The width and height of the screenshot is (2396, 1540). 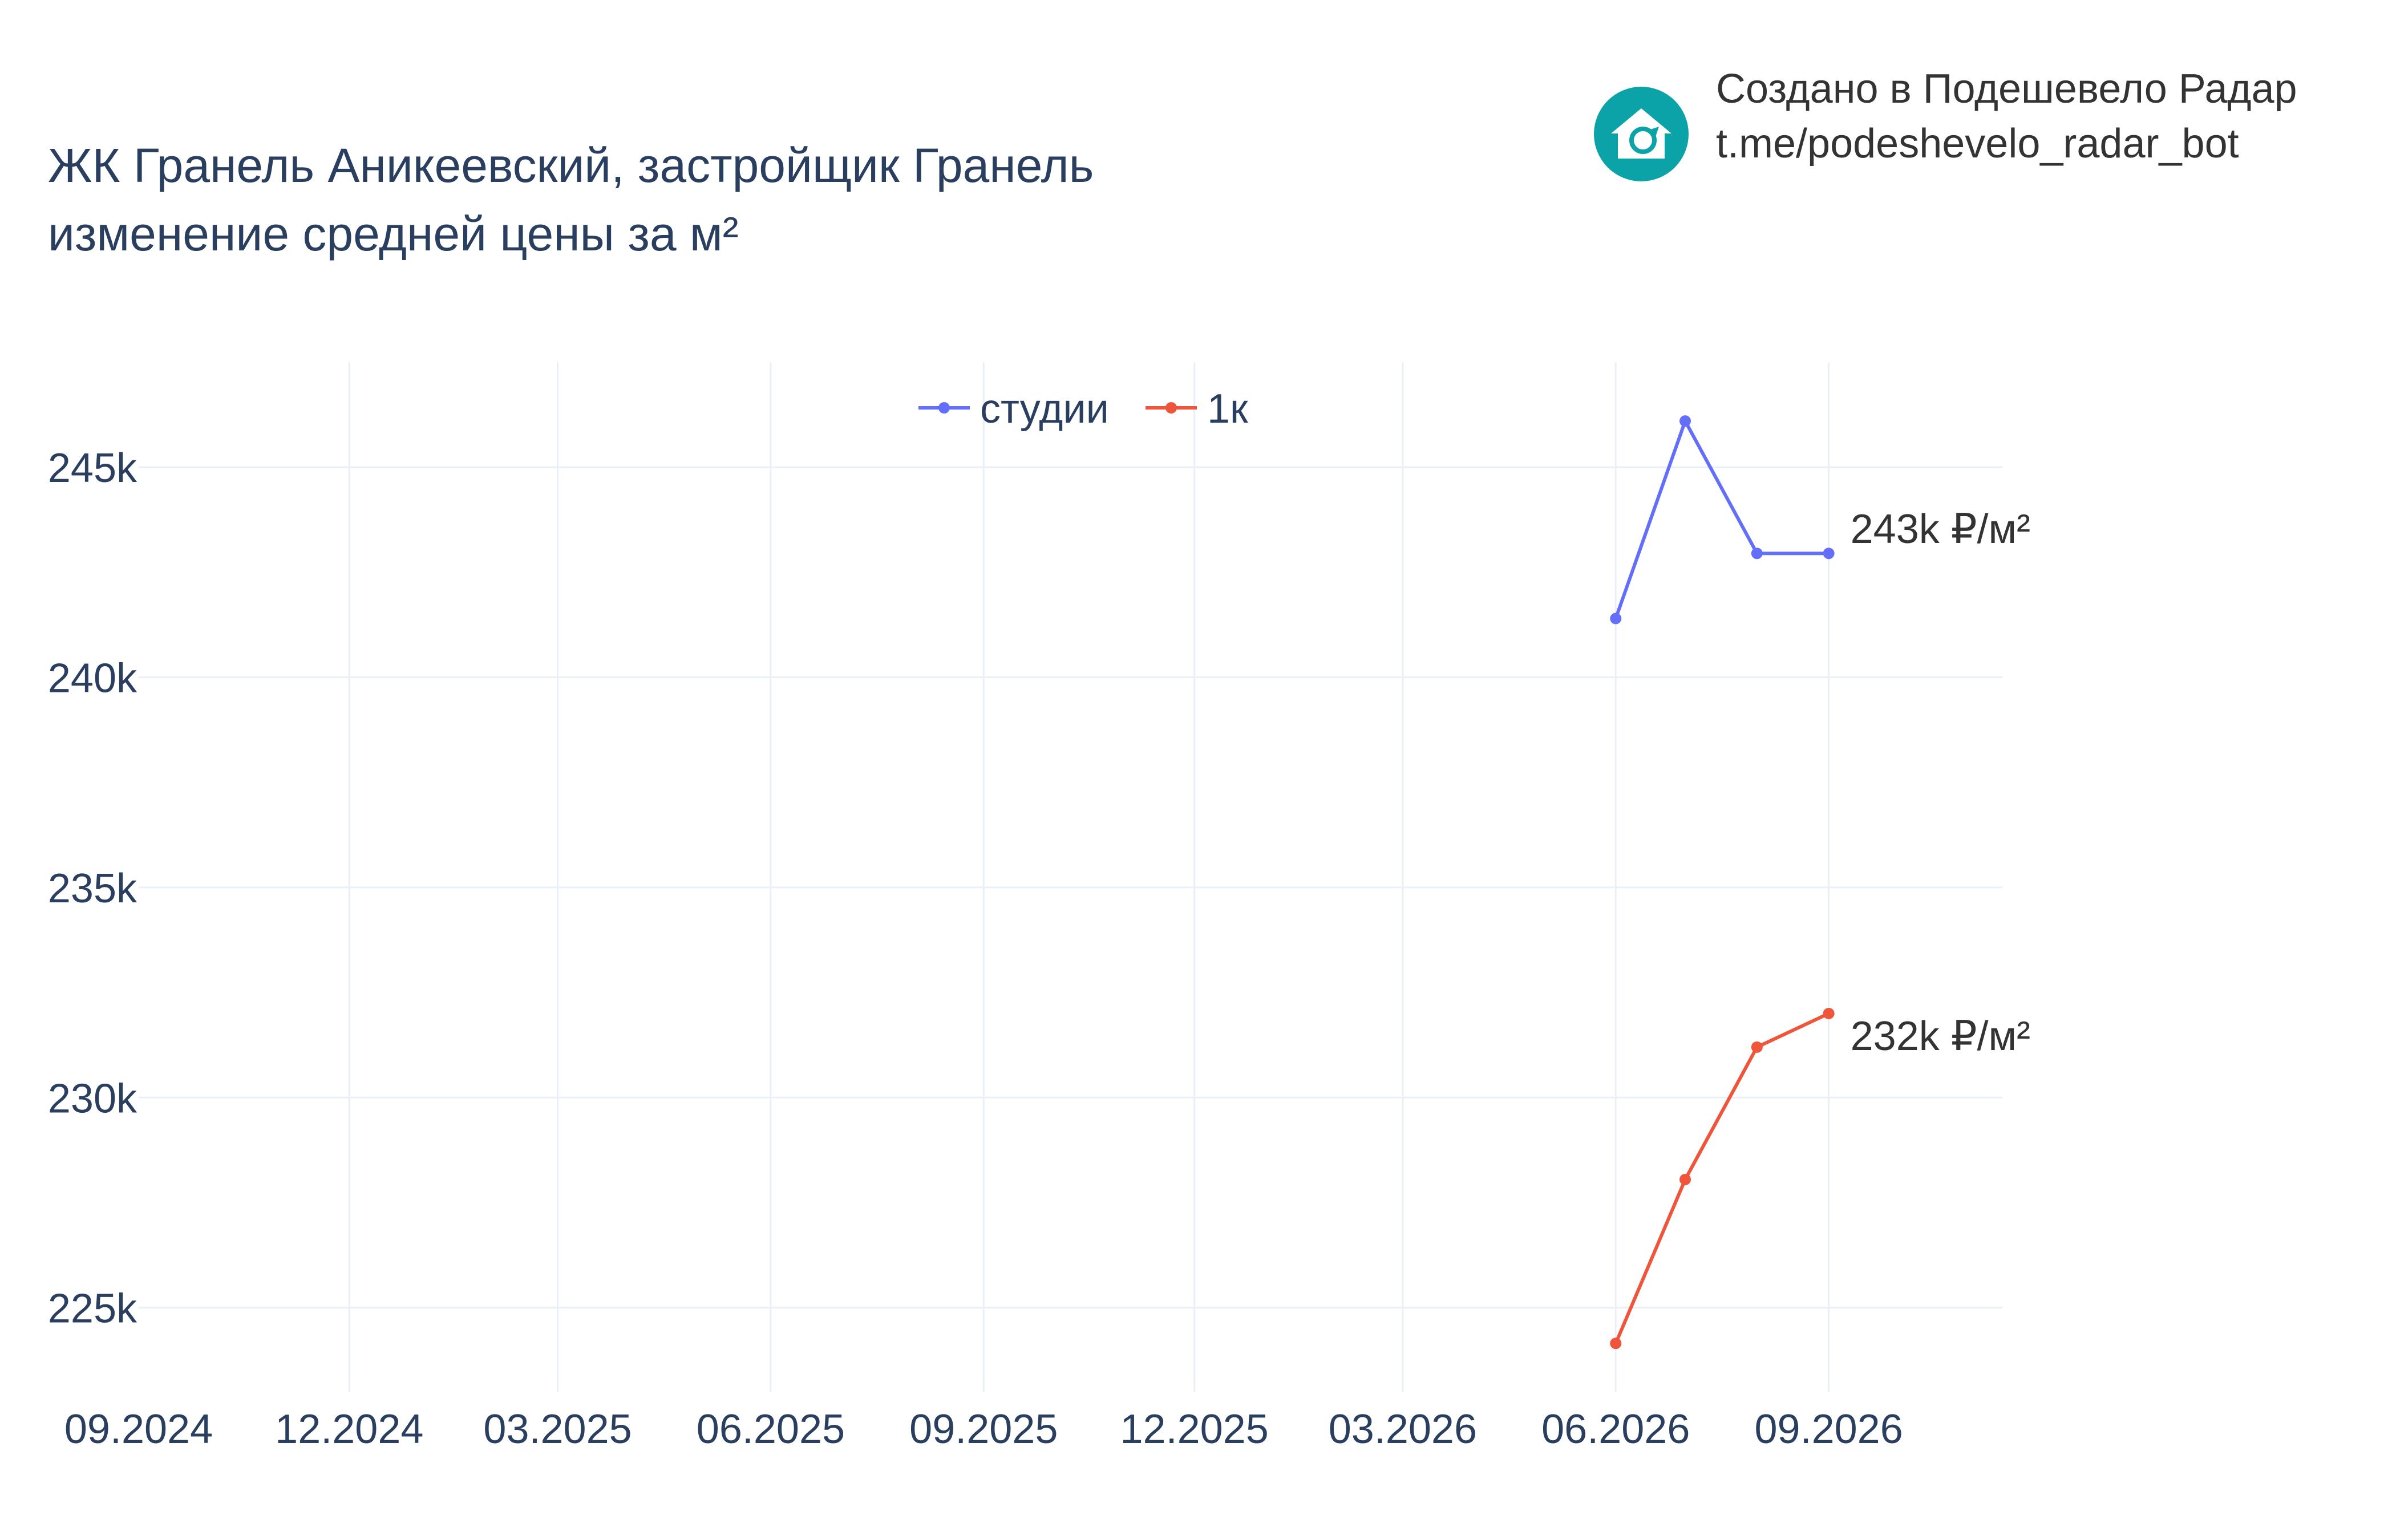 What do you see at coordinates (92, 889) in the screenshot?
I see `y-tick-label: 235k` at bounding box center [92, 889].